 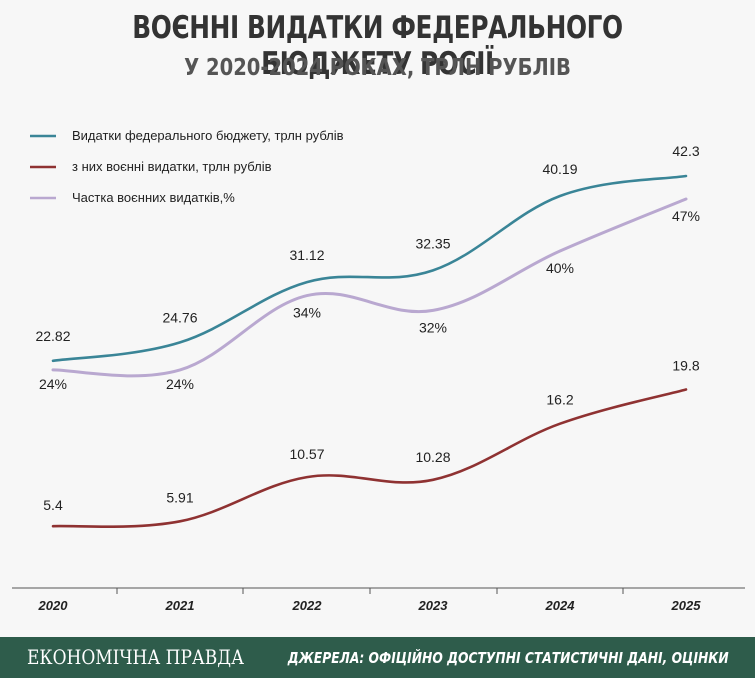 I want to click on x-tick-label: 2022, so click(x=307, y=605).